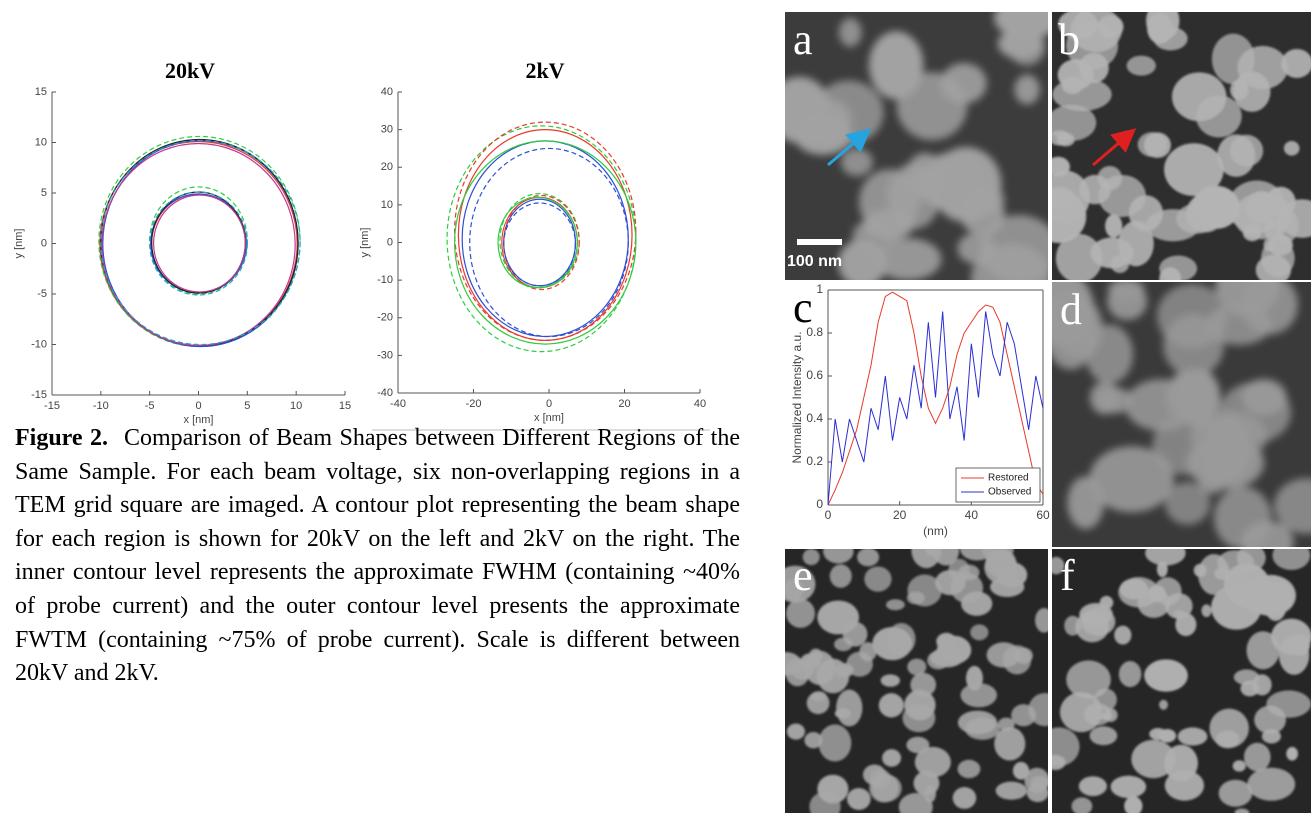 This screenshot has height=813, width=1311. I want to click on scale-bar-label: 100 nm, so click(814, 261).